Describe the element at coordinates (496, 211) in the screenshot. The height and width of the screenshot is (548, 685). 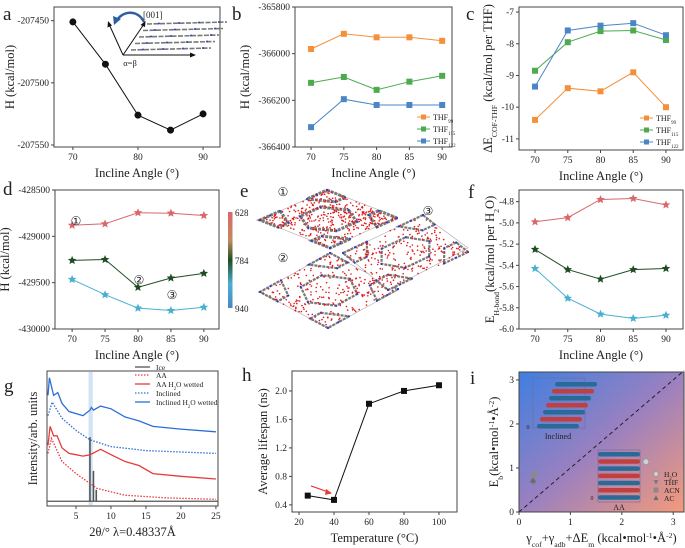
I see `y-axis-label-part: 2` at that location.